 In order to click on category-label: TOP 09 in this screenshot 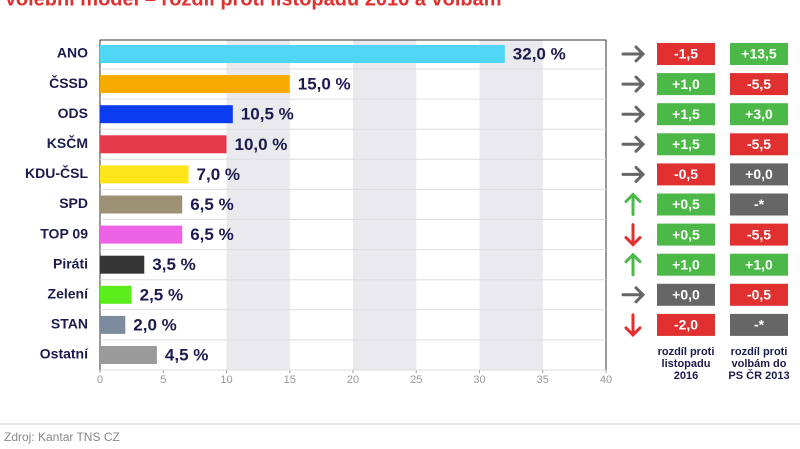, I will do `click(64, 233)`.